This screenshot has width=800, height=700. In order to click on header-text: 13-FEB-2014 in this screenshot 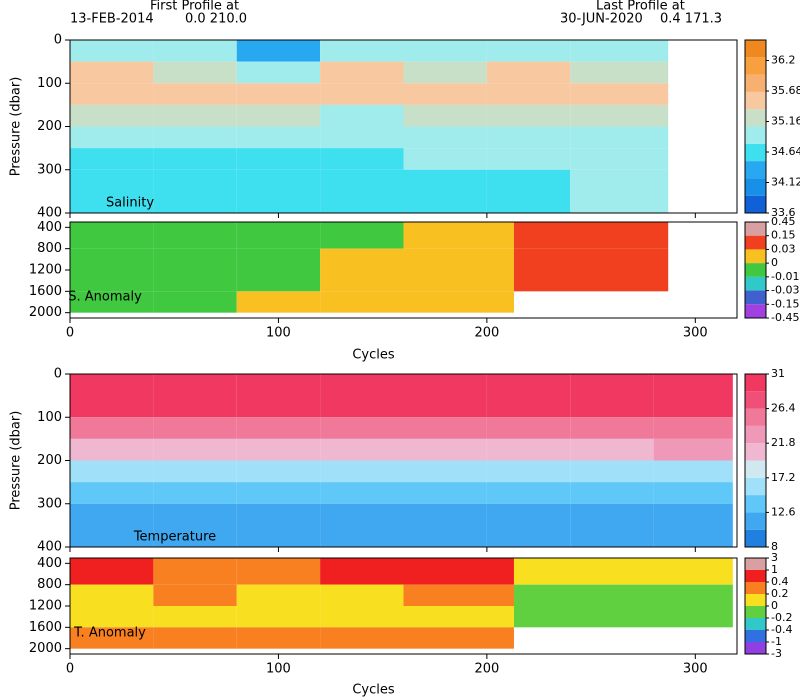, I will do `click(112, 19)`.